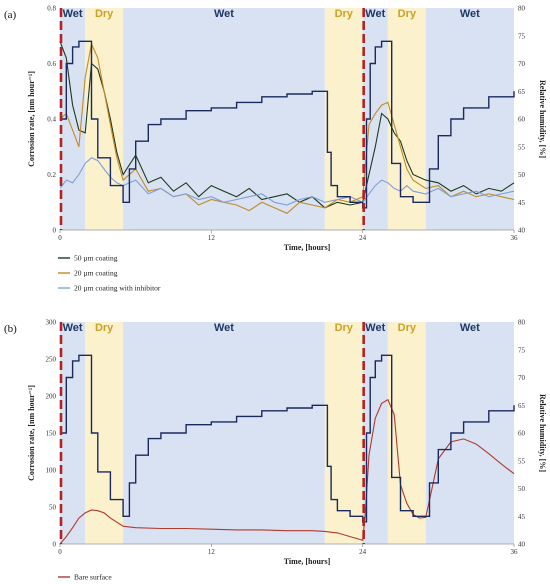 This screenshot has width=550, height=584. Describe the element at coordinates (53, 508) in the screenshot. I see `y-left-tick-label: 50` at that location.